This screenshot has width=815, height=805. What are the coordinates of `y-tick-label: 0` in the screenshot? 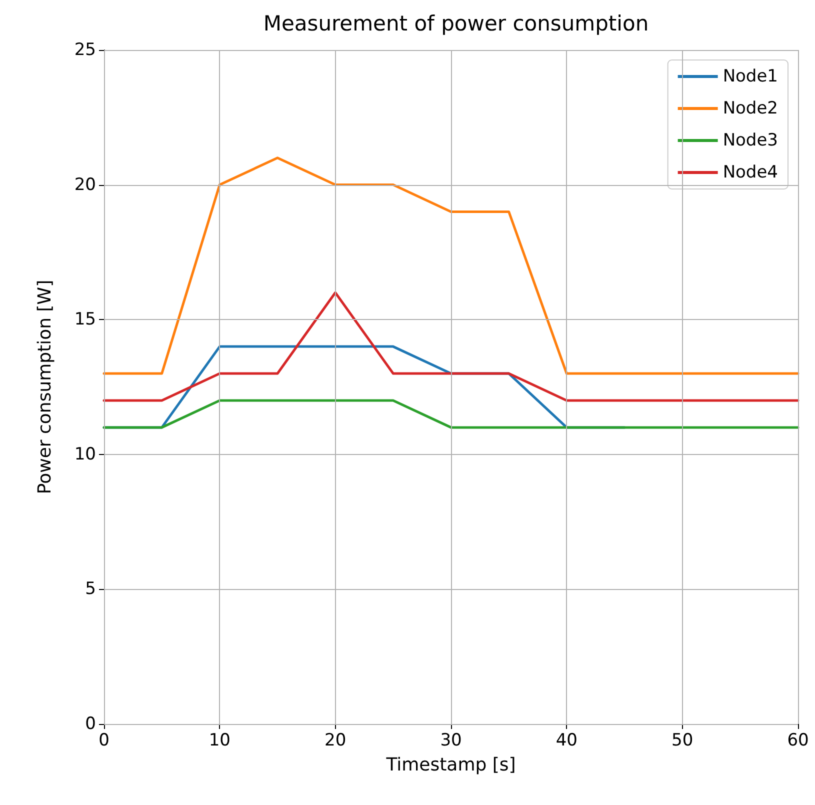 It's located at (90, 724).